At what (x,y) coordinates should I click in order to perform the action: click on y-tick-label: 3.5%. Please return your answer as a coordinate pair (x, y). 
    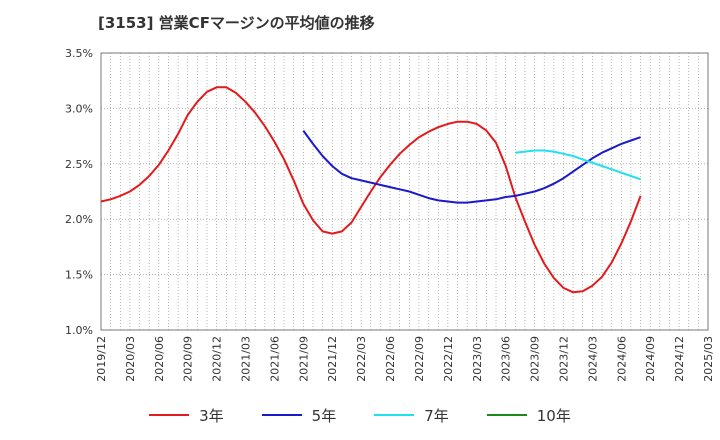
    Looking at the image, I should click on (79, 53).